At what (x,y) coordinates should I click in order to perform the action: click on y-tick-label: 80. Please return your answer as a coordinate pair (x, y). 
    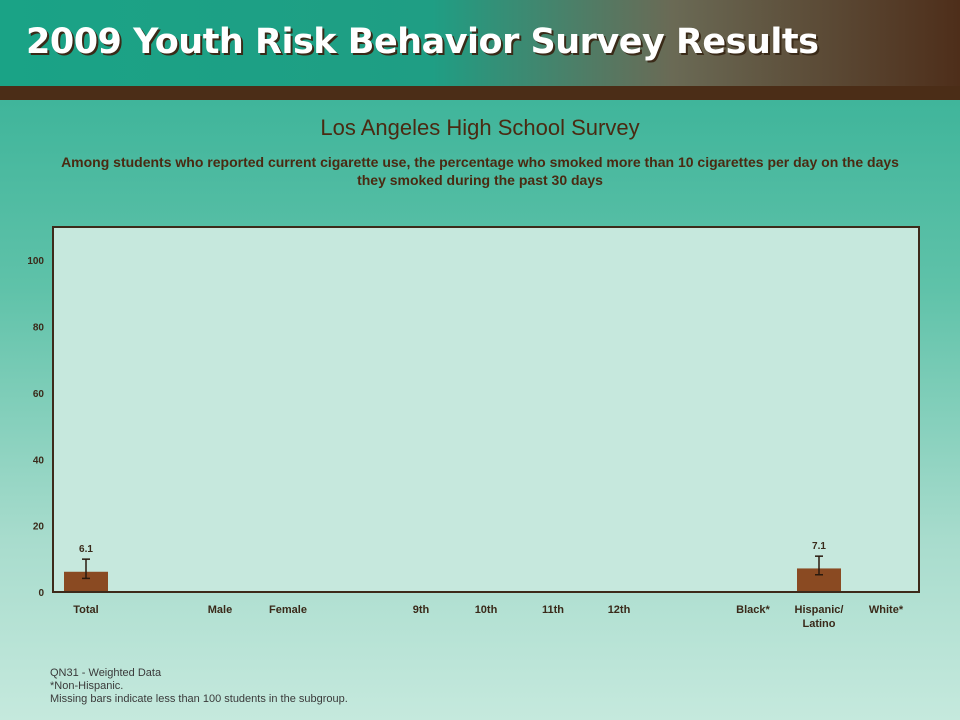
    Looking at the image, I should click on (39, 328).